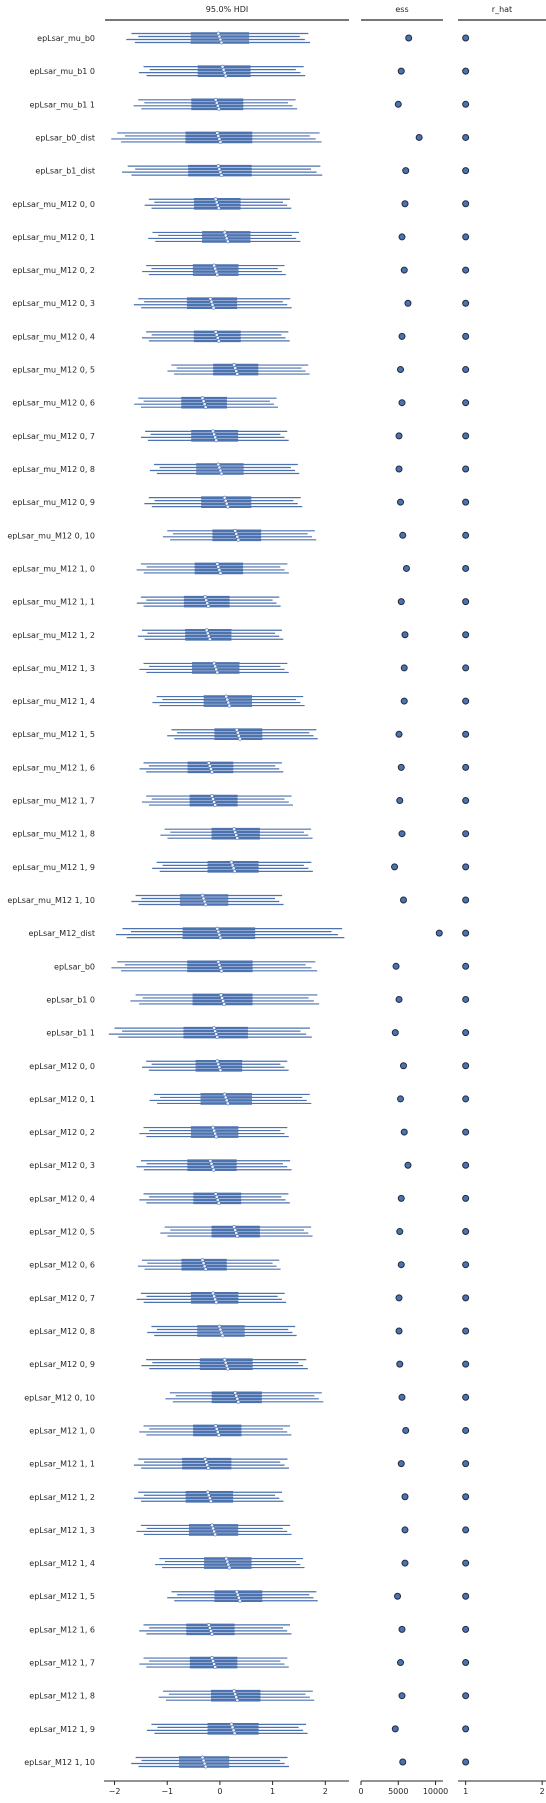 Image resolution: width=546 pixels, height=1803 pixels. Describe the element at coordinates (417, 900) in the screenshot. I see `ess-panel` at that location.